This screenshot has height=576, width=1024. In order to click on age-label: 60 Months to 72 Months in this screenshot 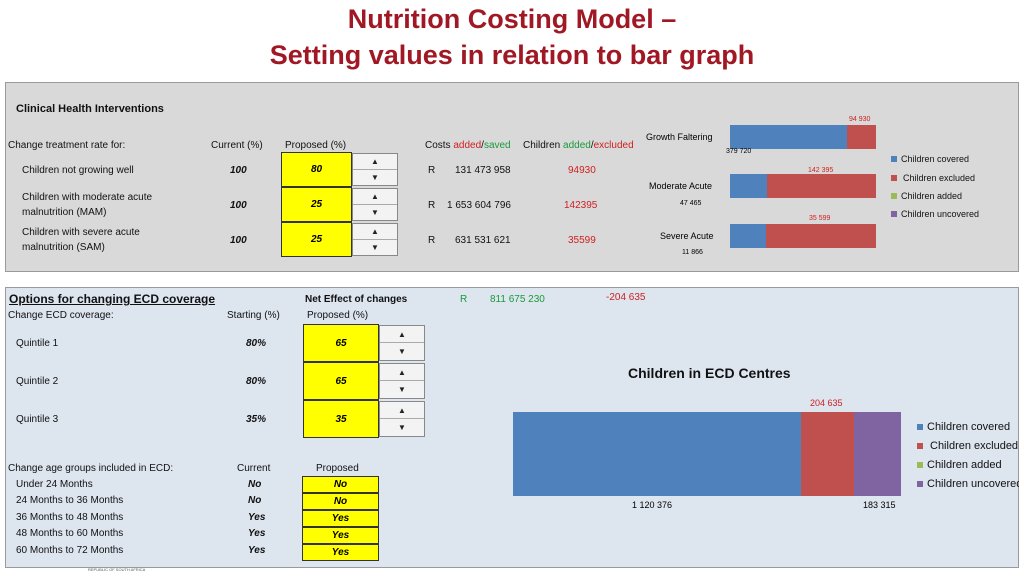, I will do `click(70, 550)`.